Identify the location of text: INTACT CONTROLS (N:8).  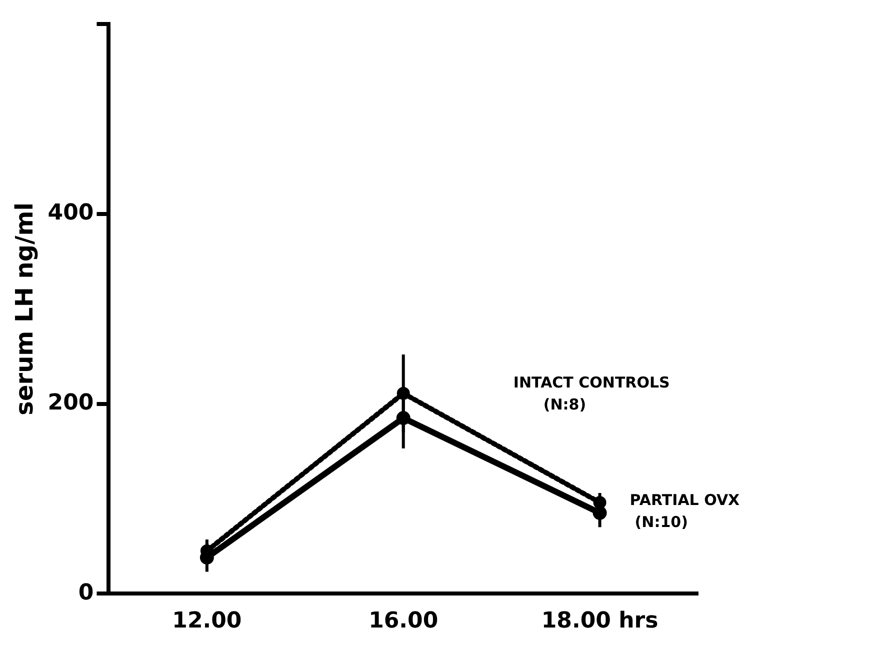
(591, 393).